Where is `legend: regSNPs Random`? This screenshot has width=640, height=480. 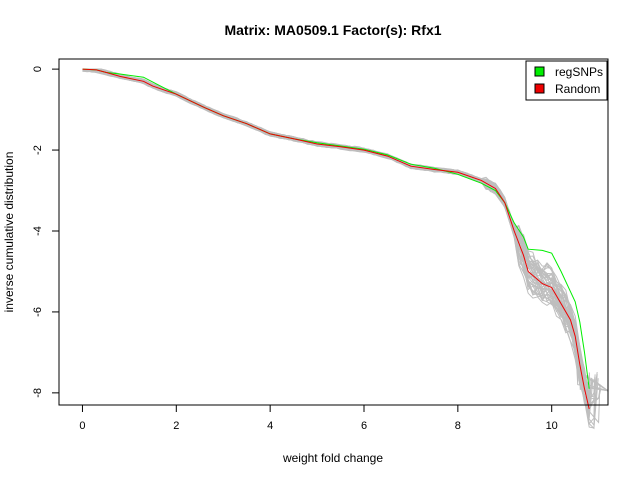
legend: regSNPs Random is located at coordinates (566, 80).